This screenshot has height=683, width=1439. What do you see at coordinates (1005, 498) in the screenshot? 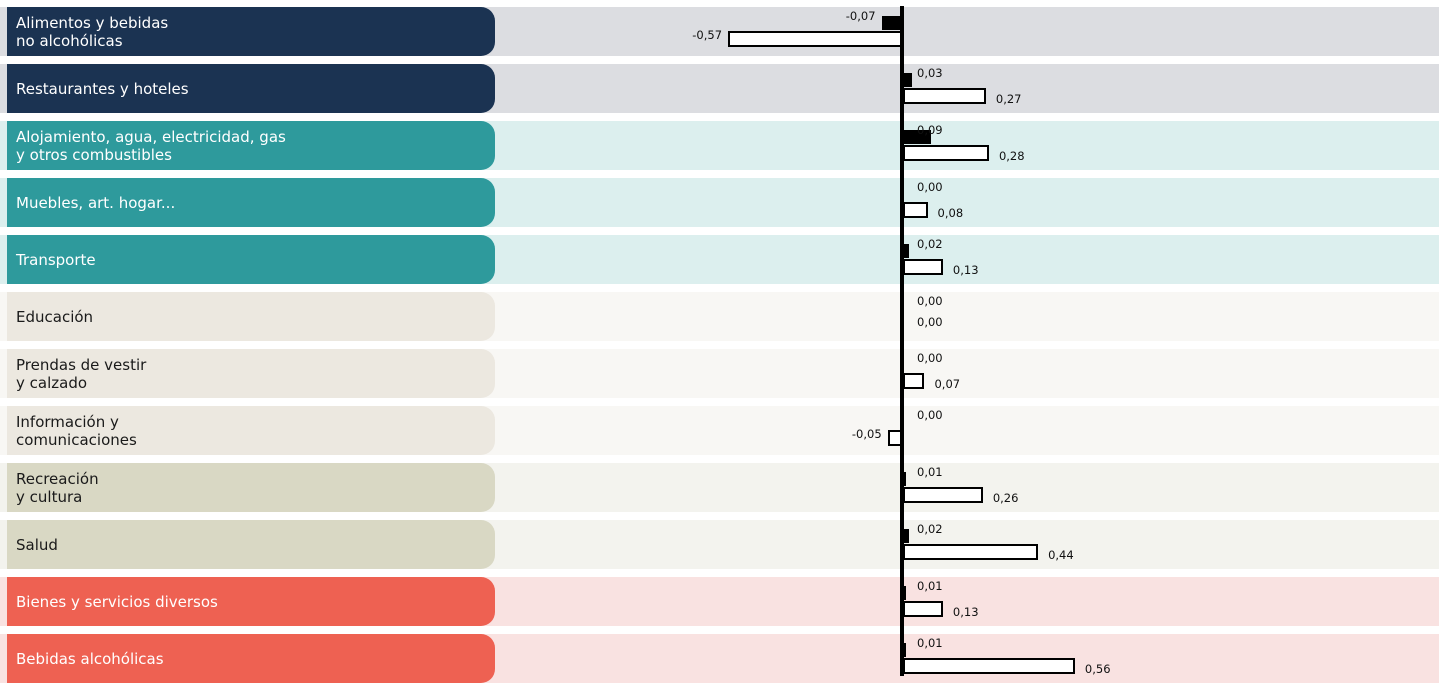
I see `data-label-outline: 0,26` at bounding box center [1005, 498].